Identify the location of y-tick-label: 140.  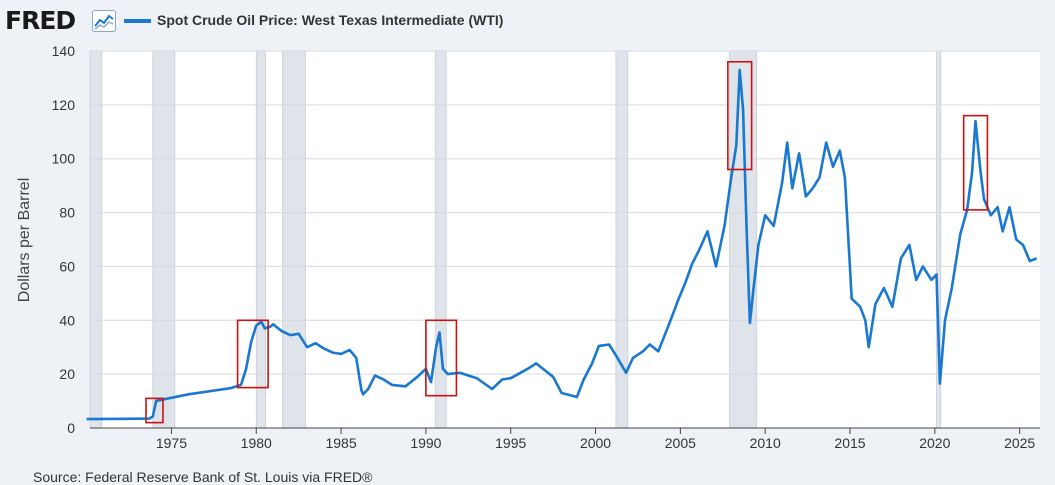
(64, 51).